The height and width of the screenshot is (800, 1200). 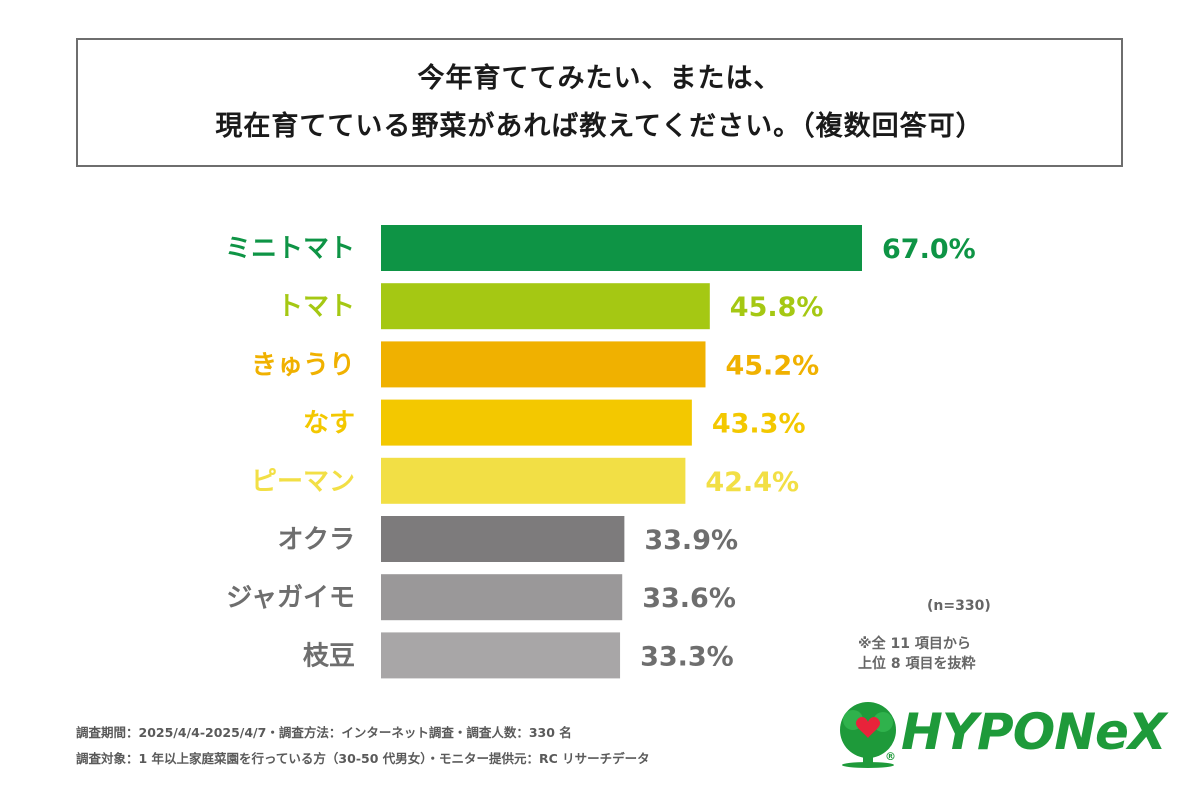 I want to click on category-label-8: 枝豆, so click(x=329, y=656).